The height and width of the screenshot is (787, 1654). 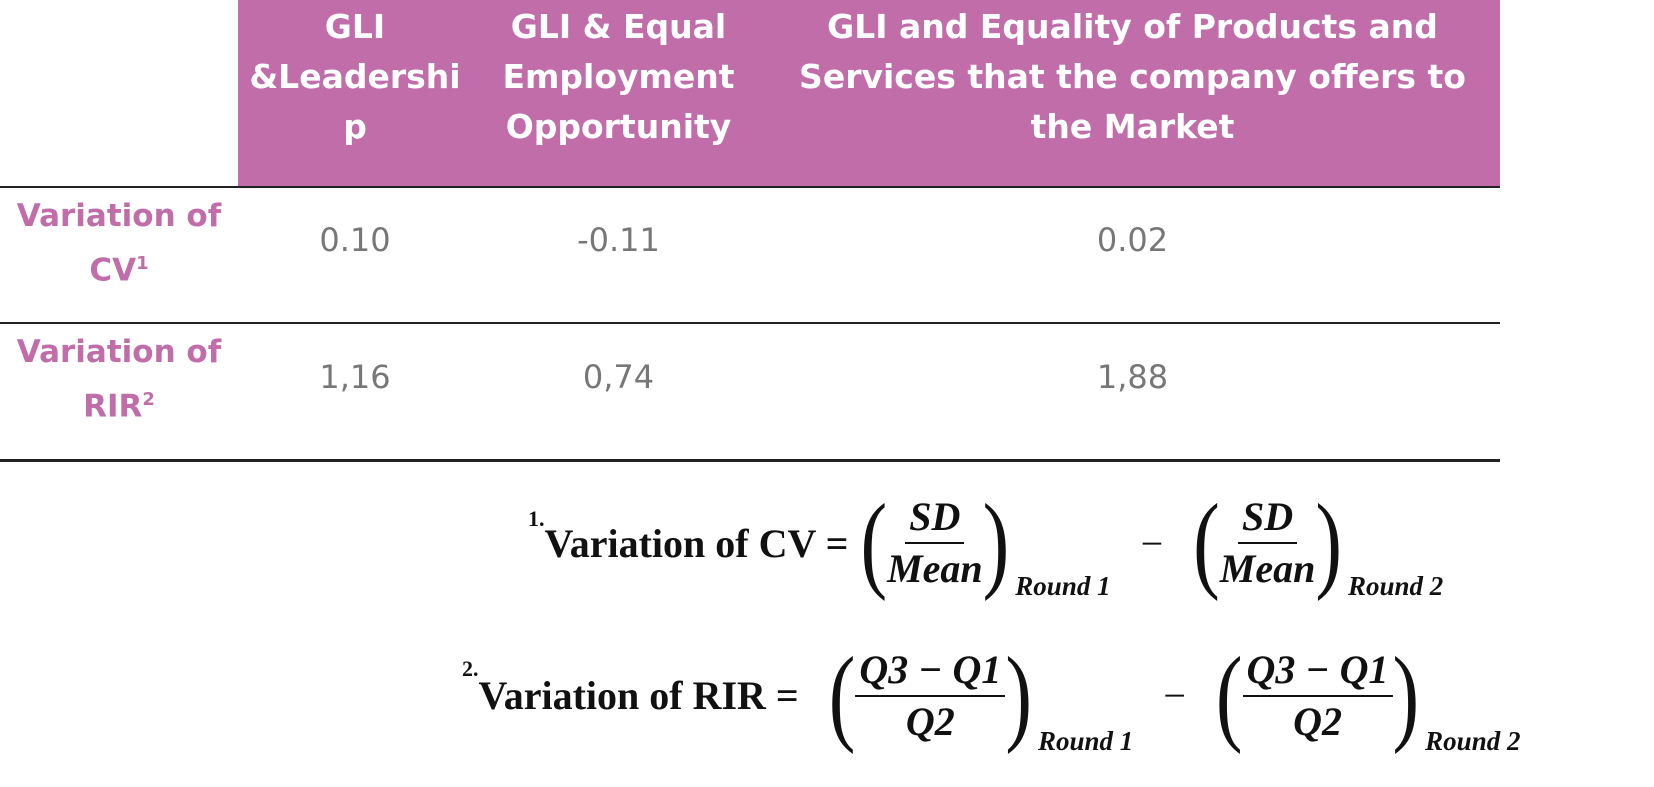 What do you see at coordinates (696, 543) in the screenshot?
I see `formula-lhs: Variation of CV =` at bounding box center [696, 543].